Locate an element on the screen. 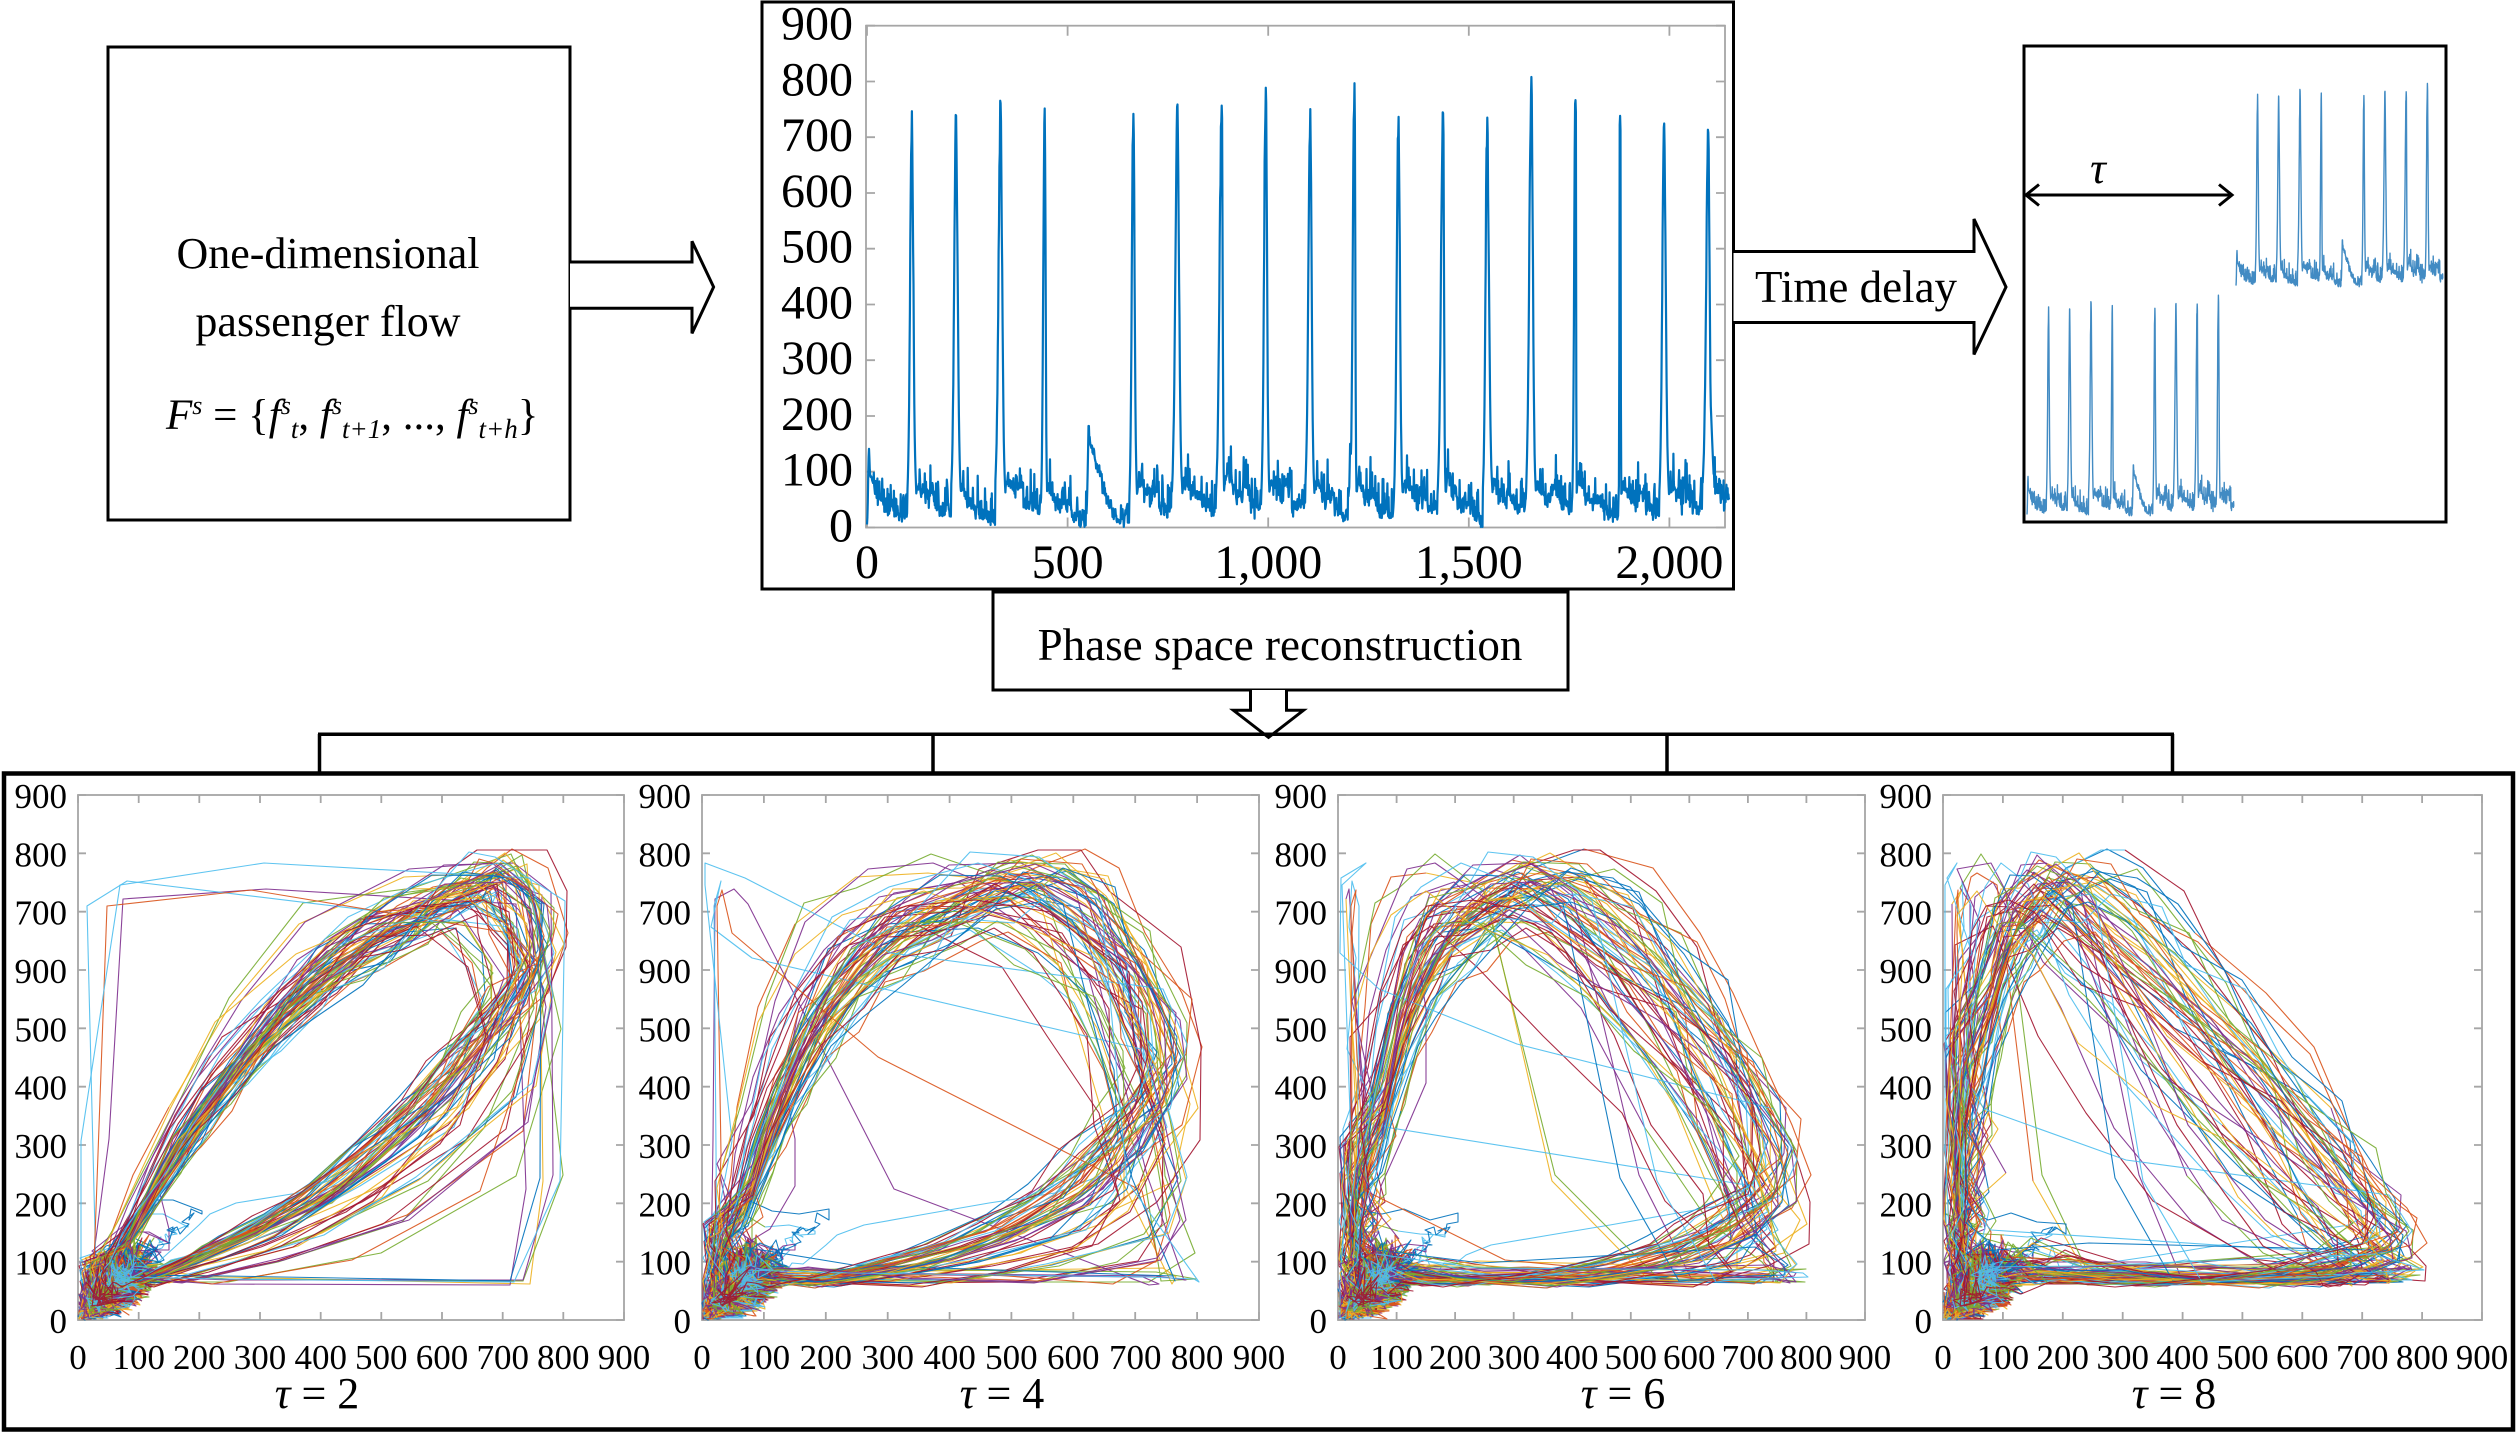 The image size is (2519, 1438). svg-text: Phase space reconstruction is located at coordinates (1280, 645).